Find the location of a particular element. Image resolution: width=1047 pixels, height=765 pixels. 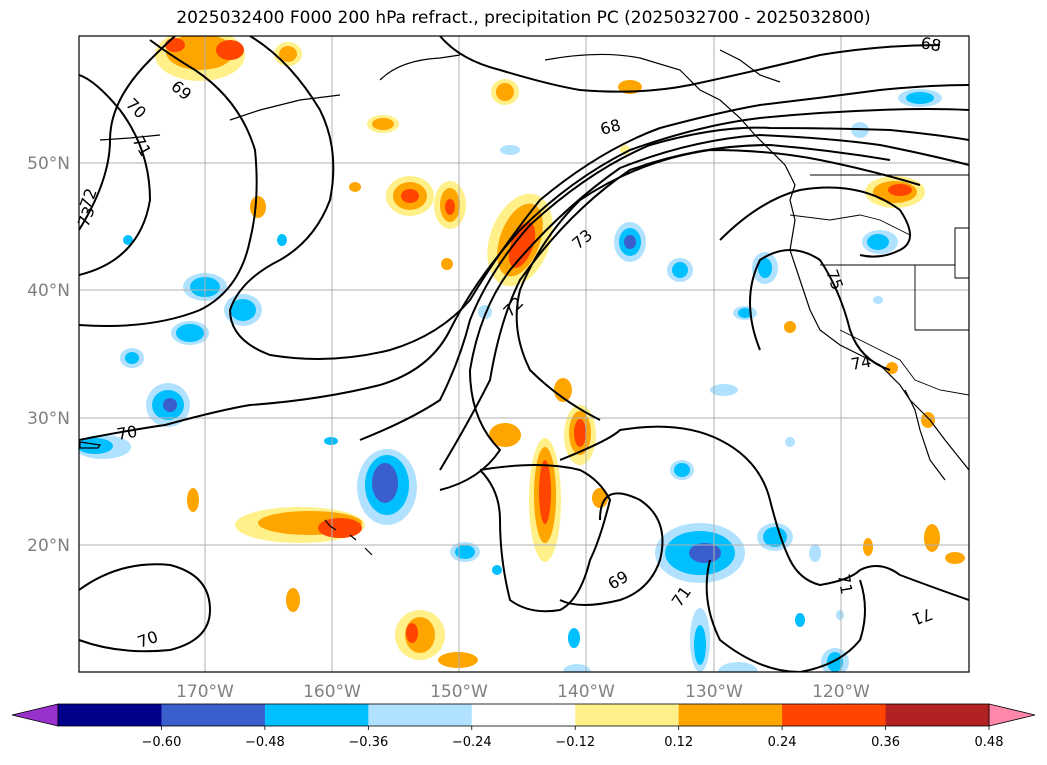

lon-label: 170°W is located at coordinates (205, 692).